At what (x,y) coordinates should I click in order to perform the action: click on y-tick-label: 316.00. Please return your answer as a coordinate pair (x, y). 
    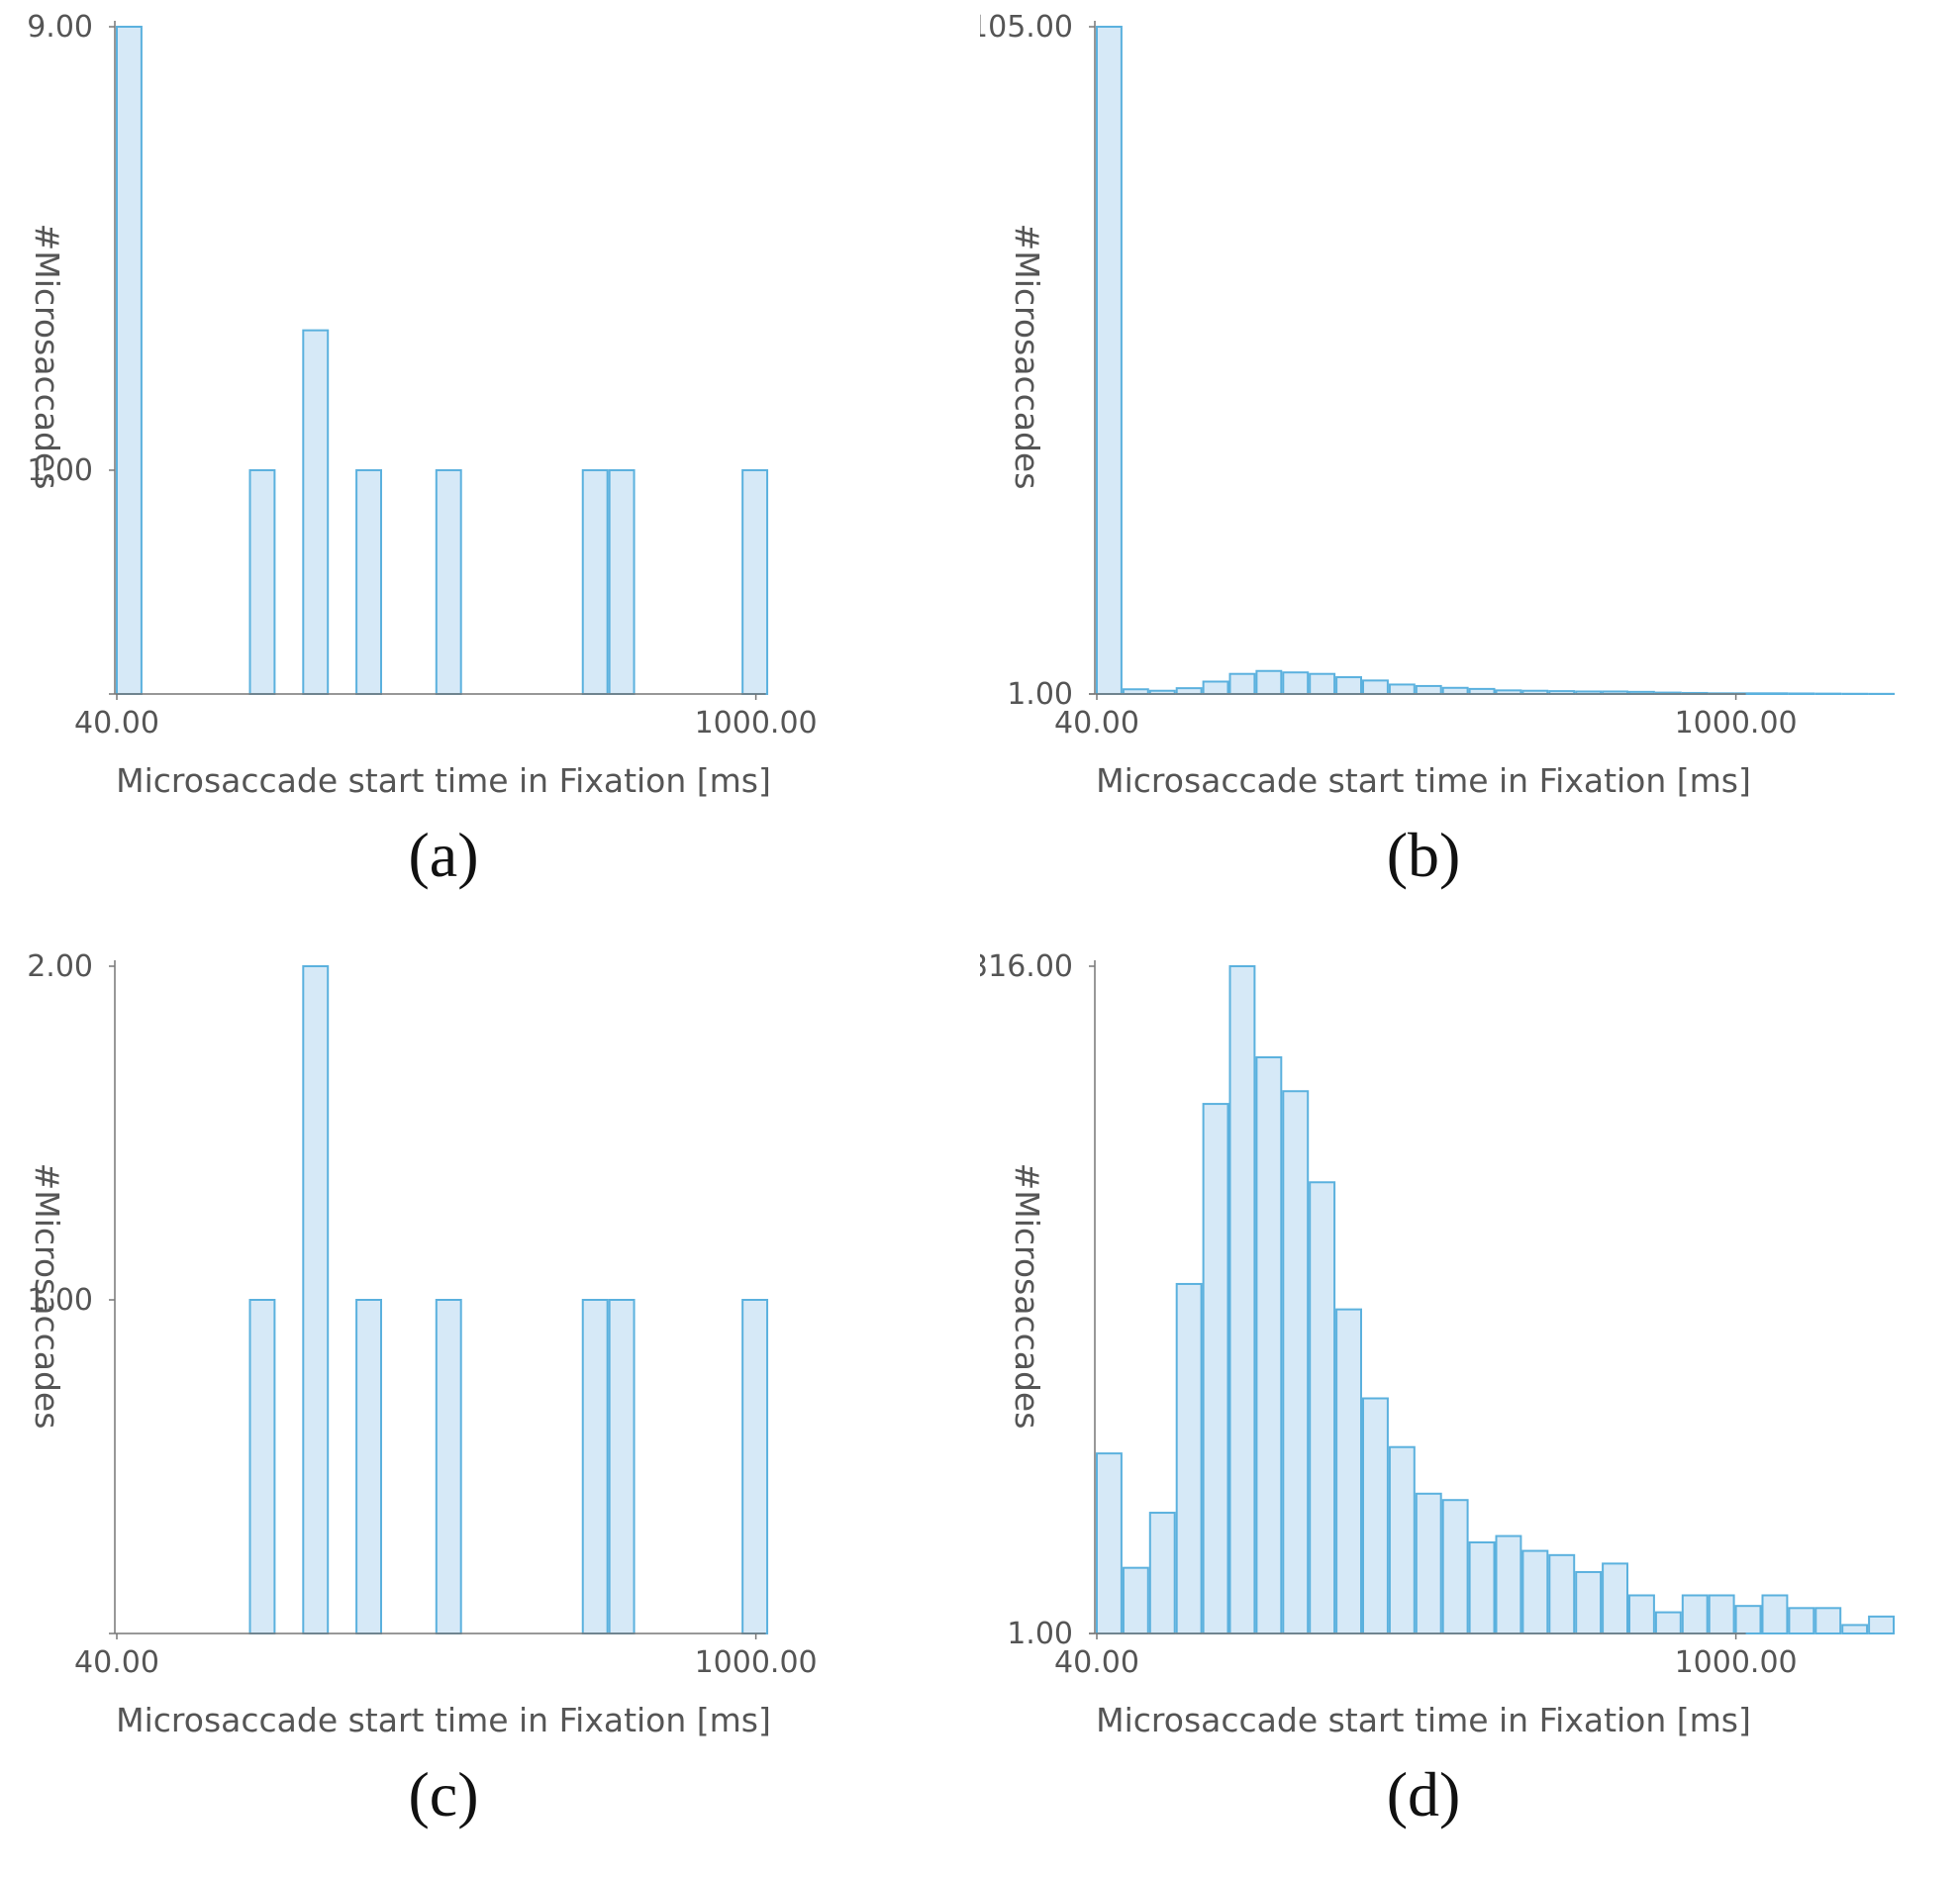
    Looking at the image, I should click on (1026, 966).